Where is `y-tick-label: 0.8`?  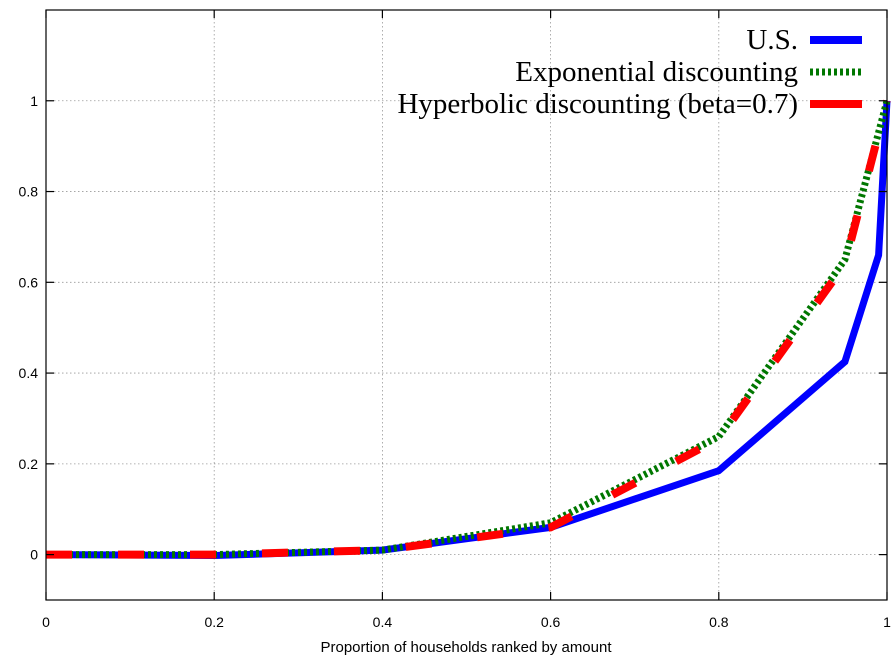 y-tick-label: 0.8 is located at coordinates (29, 192).